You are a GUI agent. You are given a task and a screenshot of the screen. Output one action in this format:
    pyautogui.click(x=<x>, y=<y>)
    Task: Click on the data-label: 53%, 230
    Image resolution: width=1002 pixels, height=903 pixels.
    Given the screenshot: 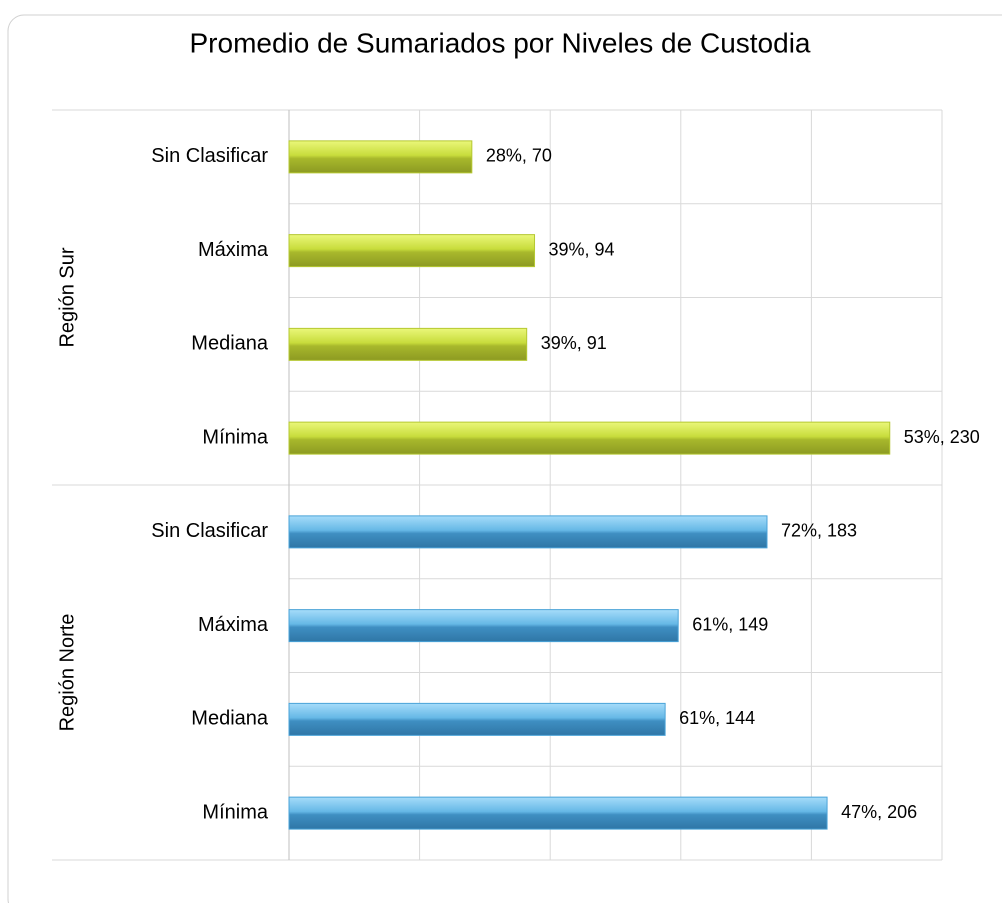 What is the action you would take?
    pyautogui.click(x=942, y=437)
    